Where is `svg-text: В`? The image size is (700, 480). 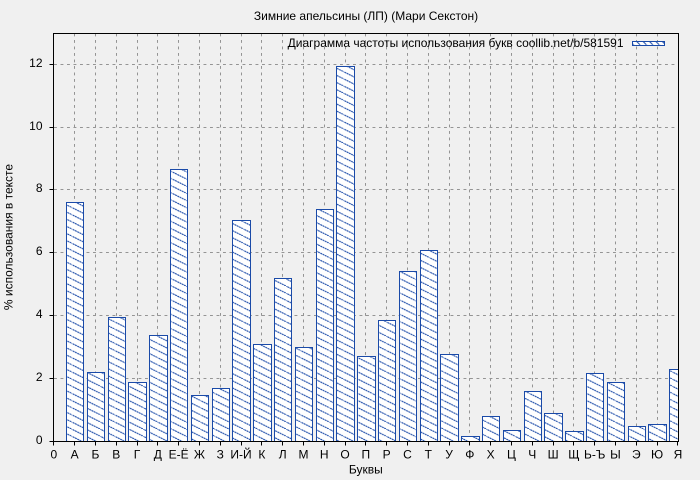
svg-text: В is located at coordinates (116, 455).